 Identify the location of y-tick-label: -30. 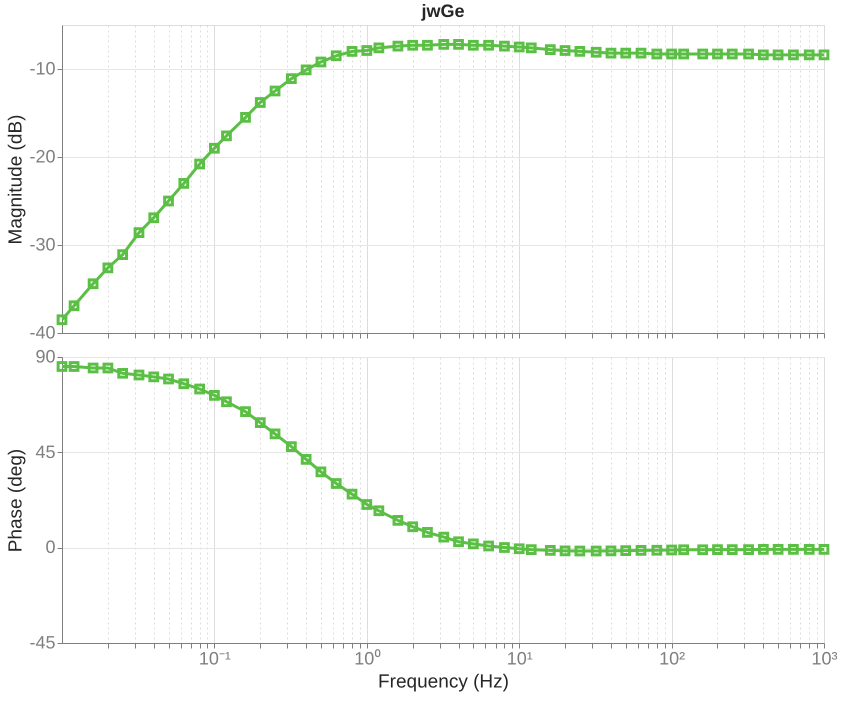
(42, 244).